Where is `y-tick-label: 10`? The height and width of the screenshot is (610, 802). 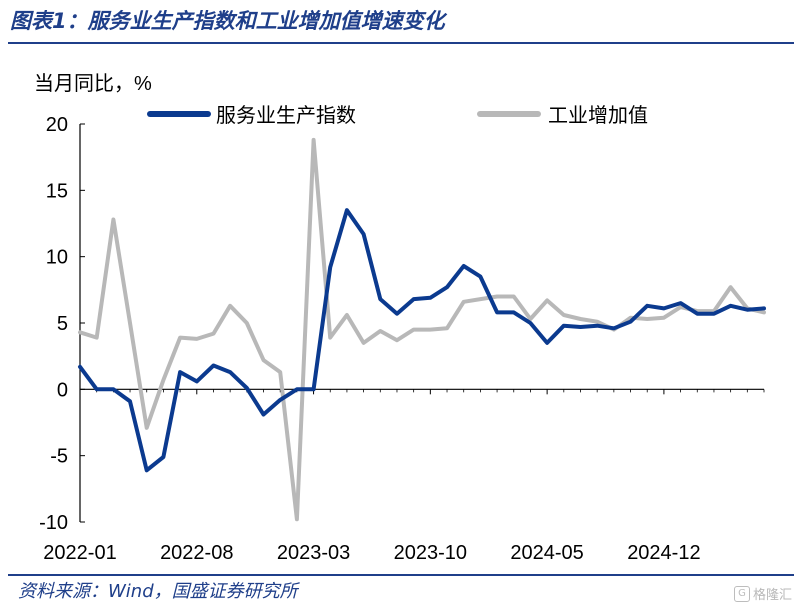 y-tick-label: 10 is located at coordinates (57, 258).